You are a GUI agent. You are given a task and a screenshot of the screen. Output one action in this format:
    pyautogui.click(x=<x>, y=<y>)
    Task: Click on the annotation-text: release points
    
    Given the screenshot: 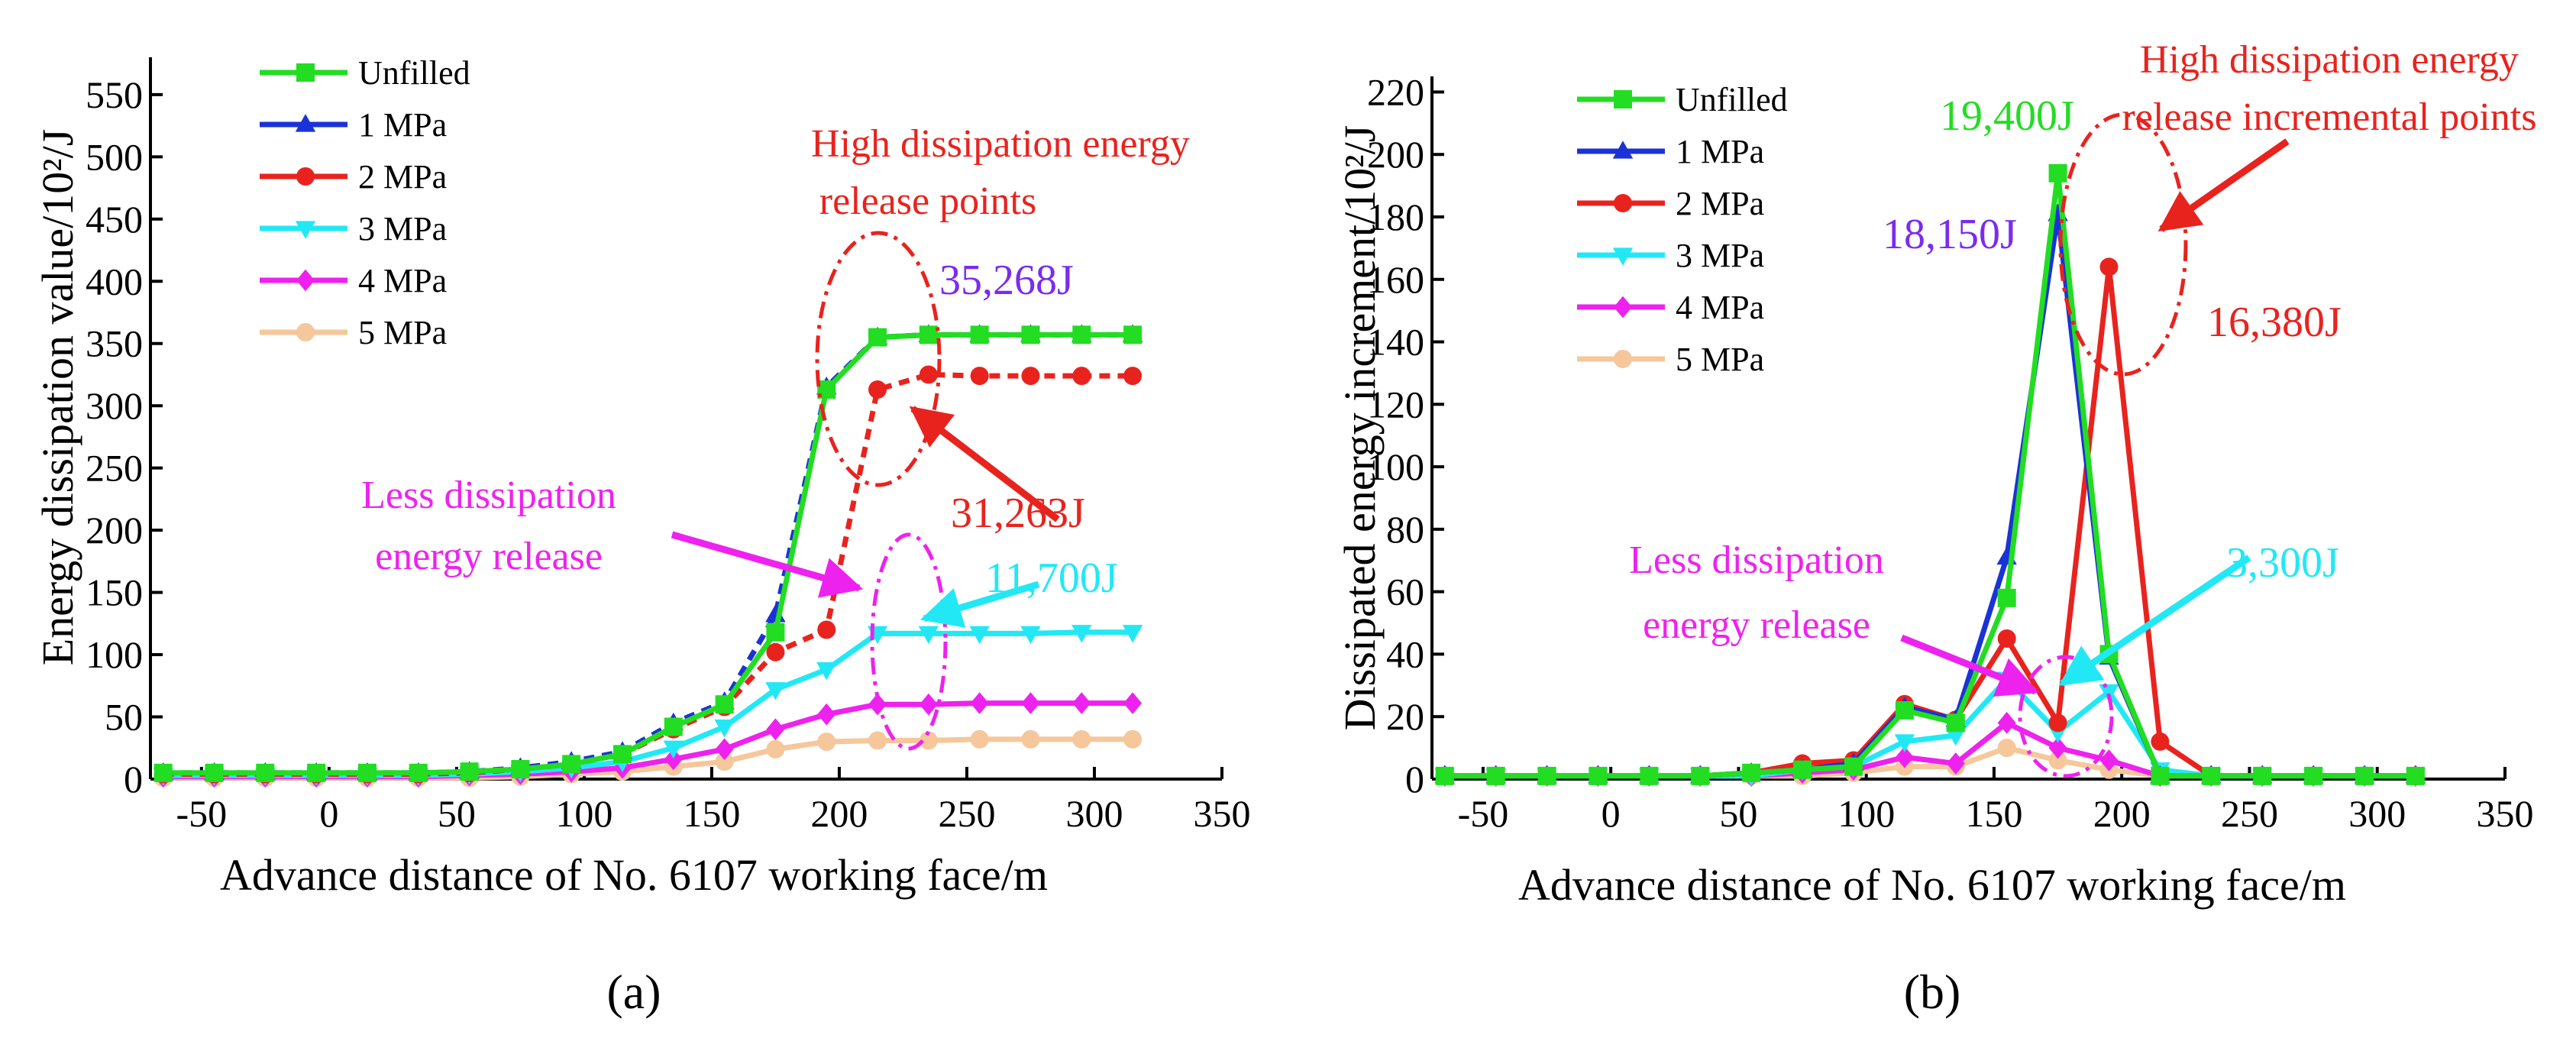 What is the action you would take?
    pyautogui.click(x=927, y=201)
    